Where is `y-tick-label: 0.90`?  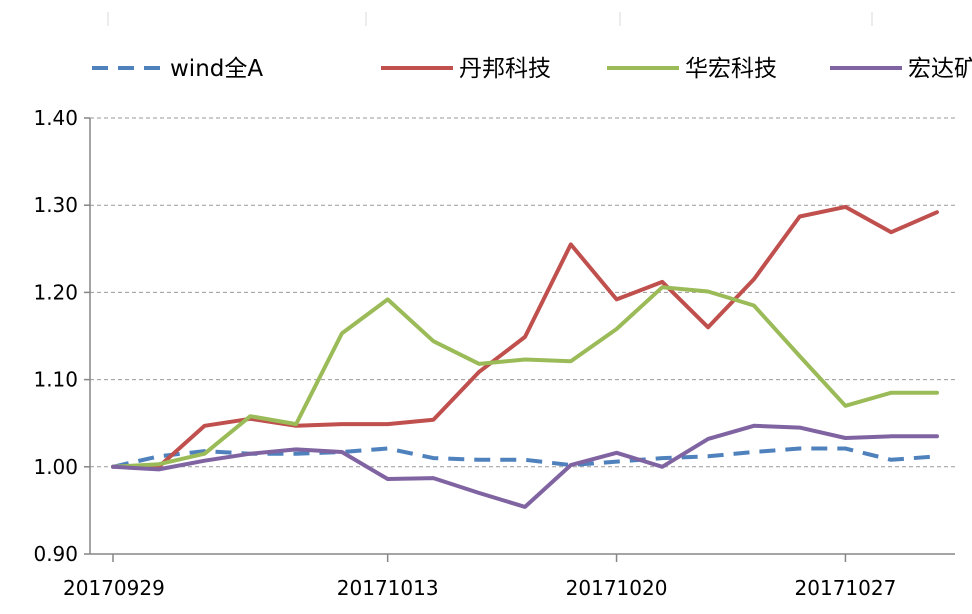
y-tick-label: 0.90 is located at coordinates (55, 554).